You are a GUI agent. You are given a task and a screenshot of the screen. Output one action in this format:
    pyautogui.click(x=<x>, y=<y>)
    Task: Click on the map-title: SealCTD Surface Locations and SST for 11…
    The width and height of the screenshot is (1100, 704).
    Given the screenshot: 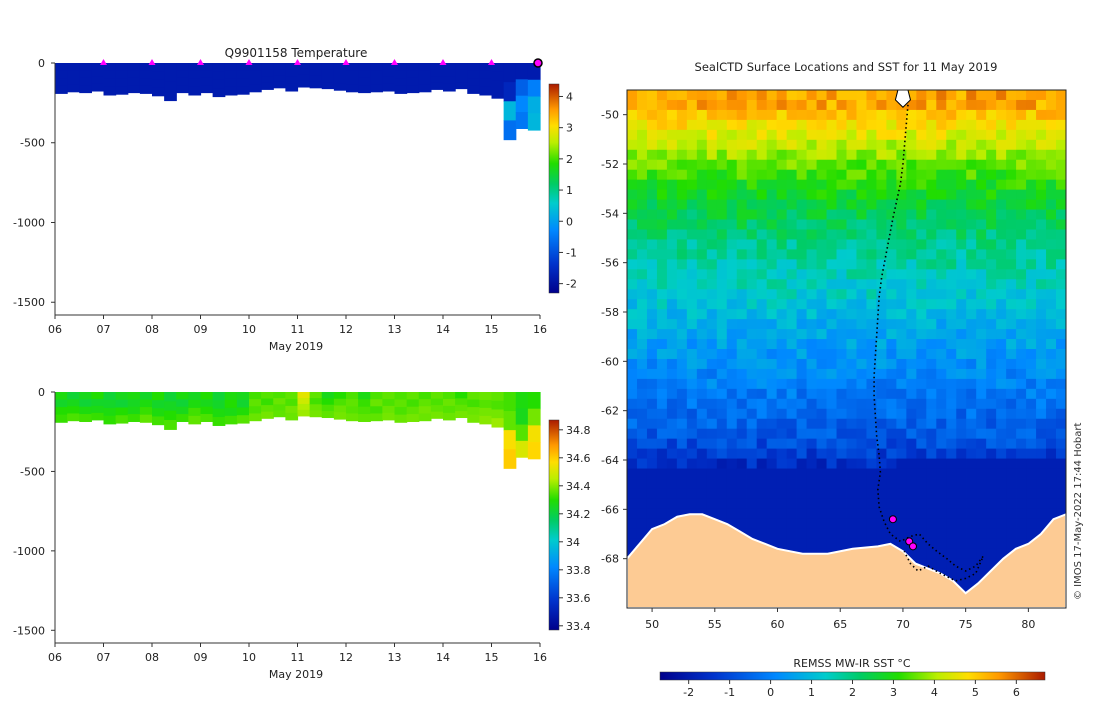 What is the action you would take?
    pyautogui.click(x=846, y=67)
    